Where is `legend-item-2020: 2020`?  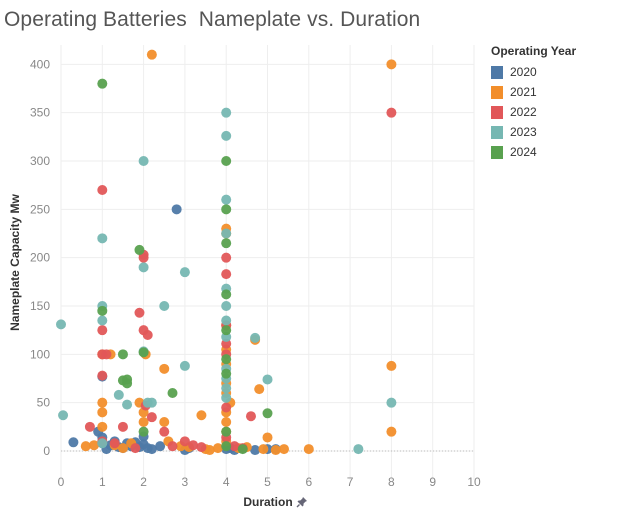 legend-item-2020: 2020 is located at coordinates (533, 72).